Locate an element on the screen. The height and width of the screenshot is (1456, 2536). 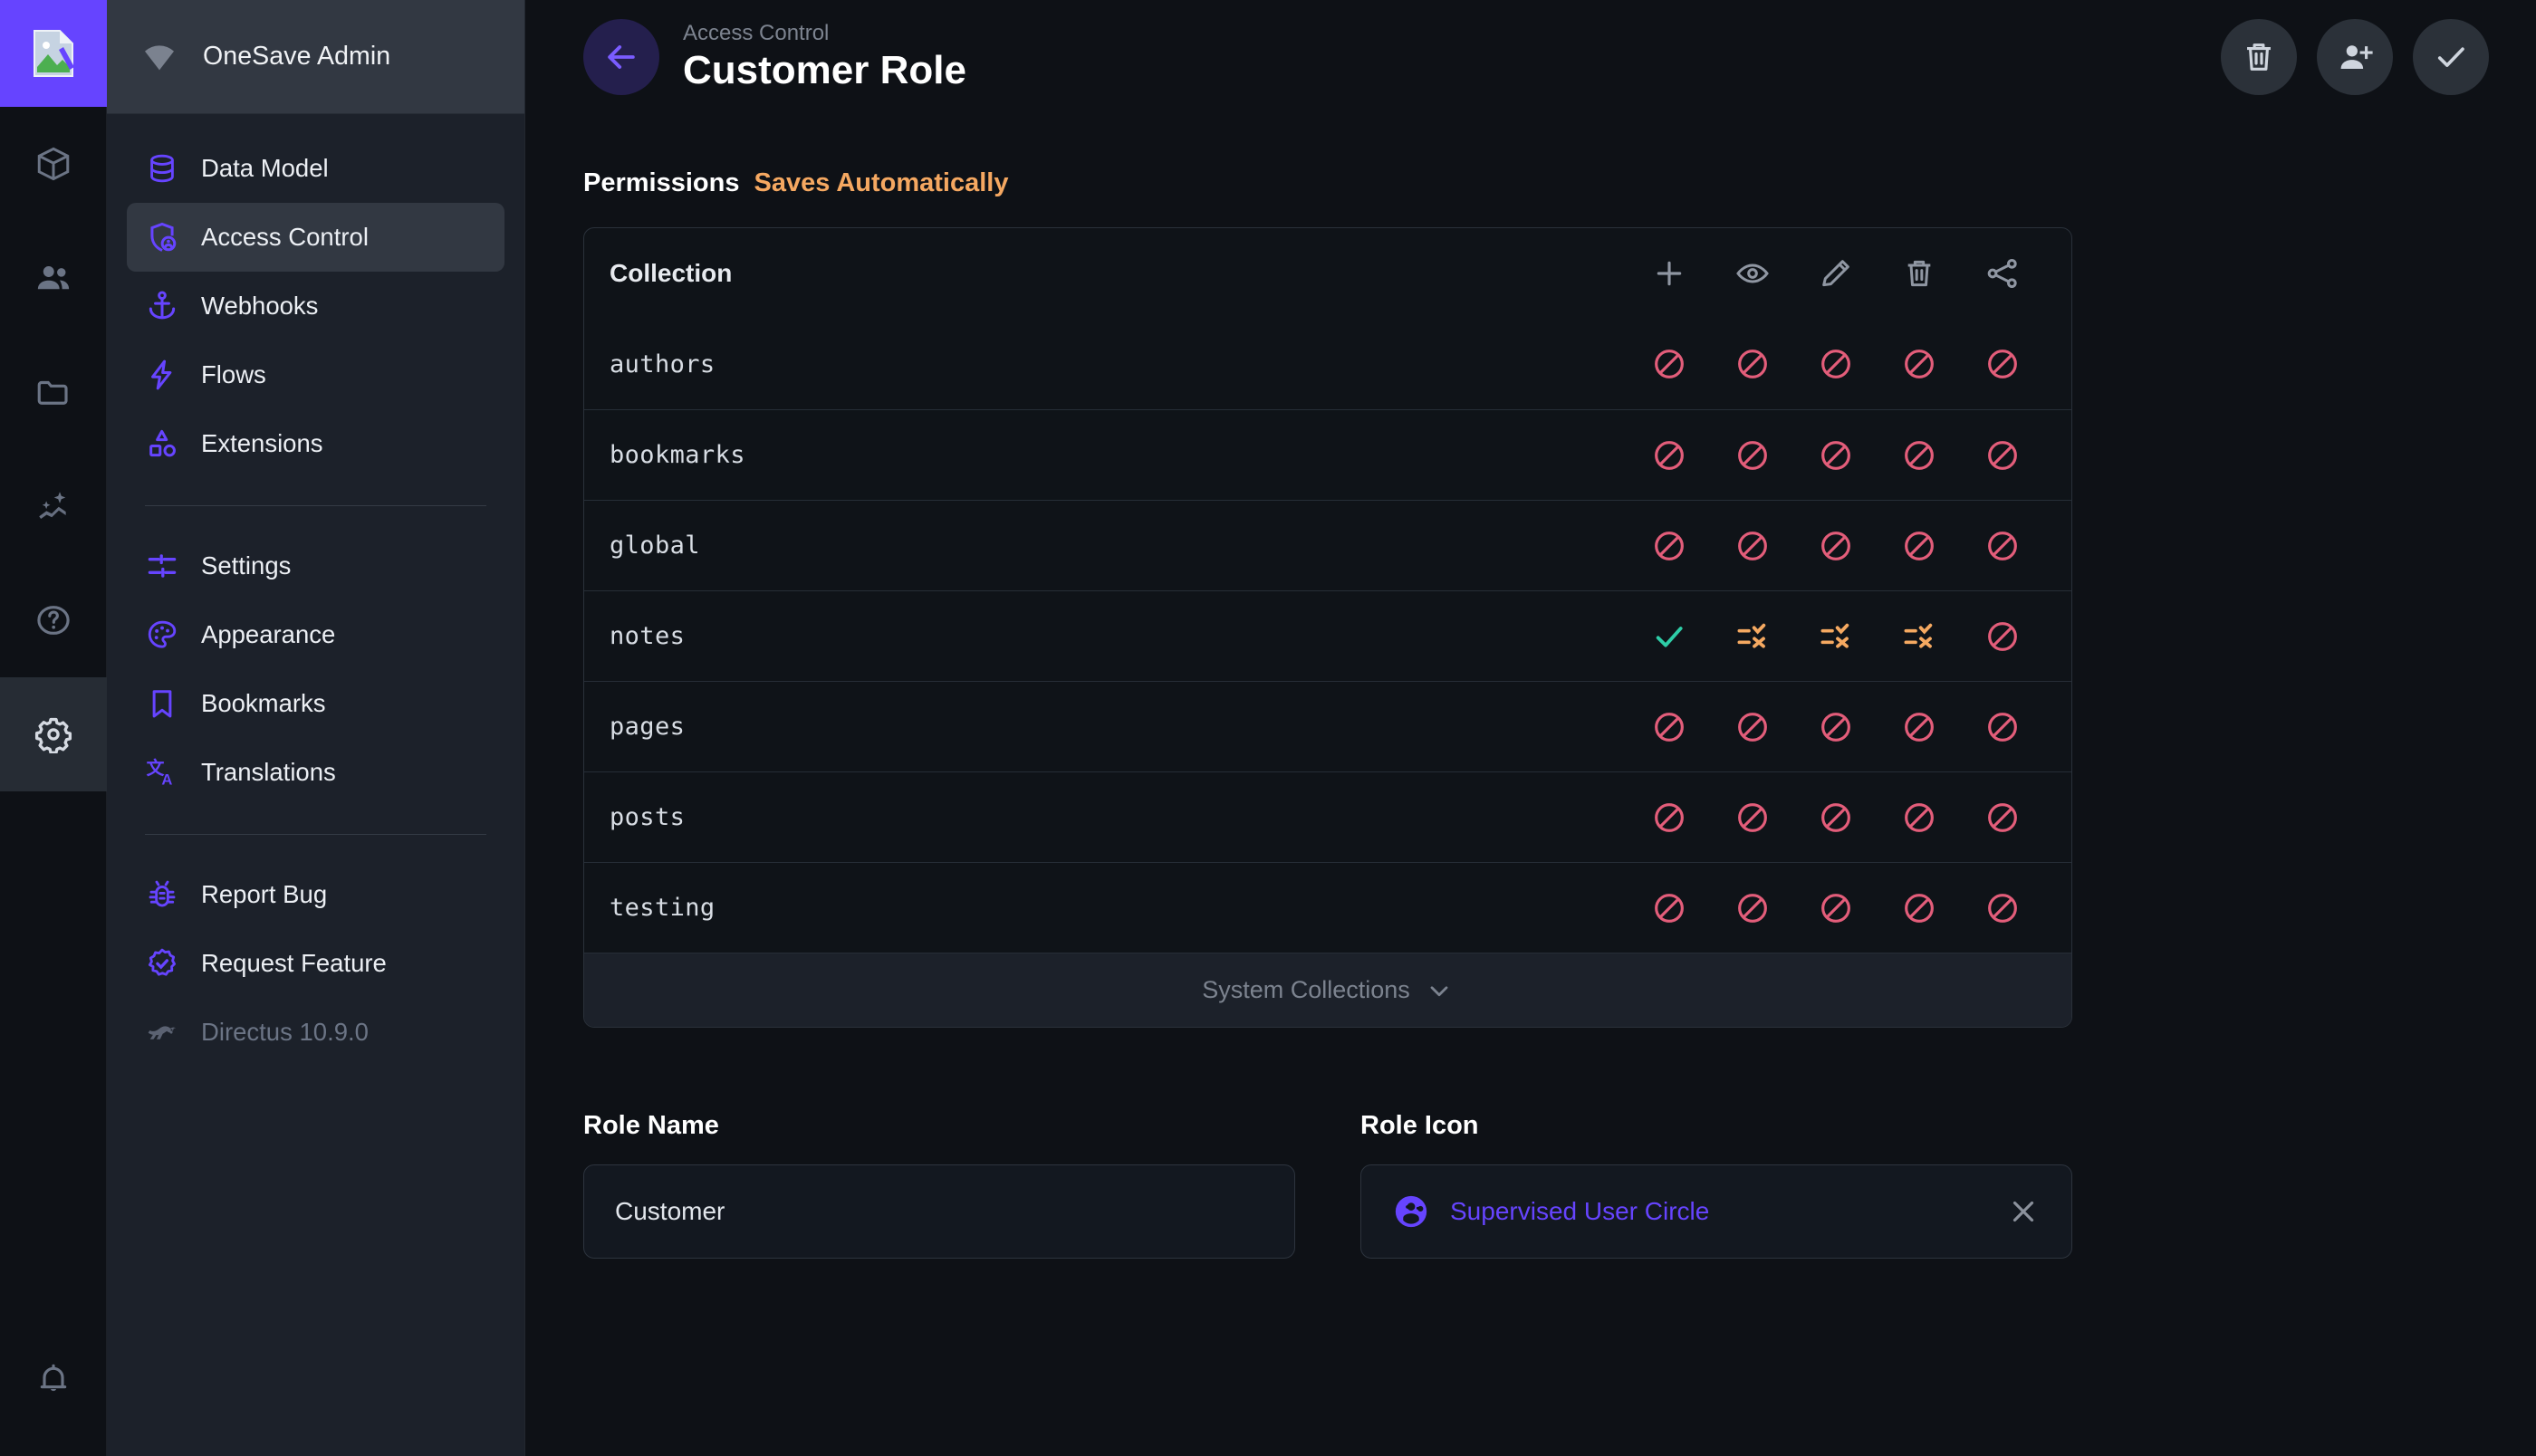
column-header-share is located at coordinates (2003, 274).